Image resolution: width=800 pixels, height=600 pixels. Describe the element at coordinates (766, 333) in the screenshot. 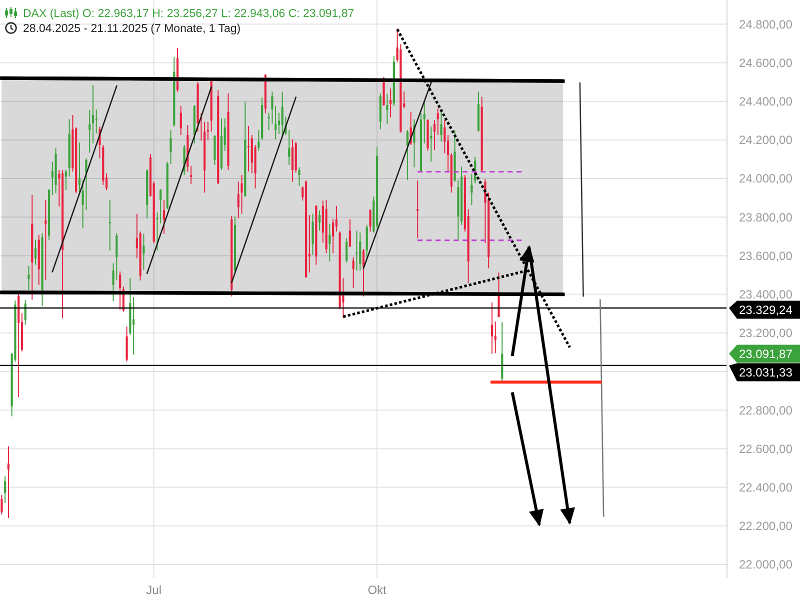

I see `y-tick-label: 23.200,00` at that location.